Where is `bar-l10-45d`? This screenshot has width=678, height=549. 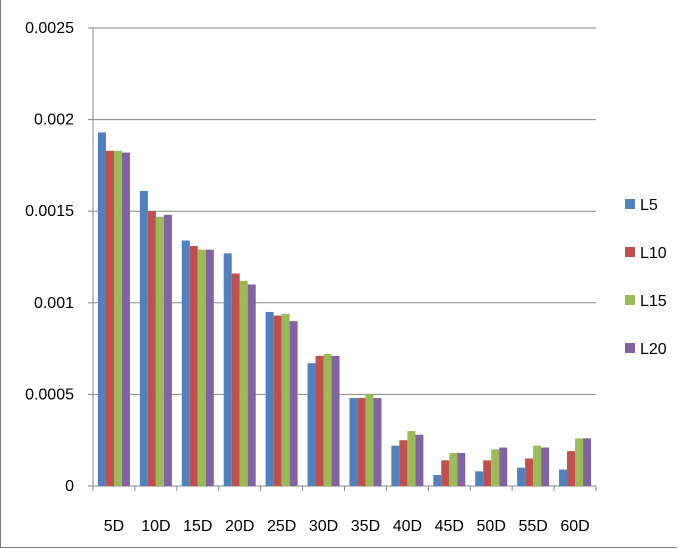 bar-l10-45d is located at coordinates (445, 473).